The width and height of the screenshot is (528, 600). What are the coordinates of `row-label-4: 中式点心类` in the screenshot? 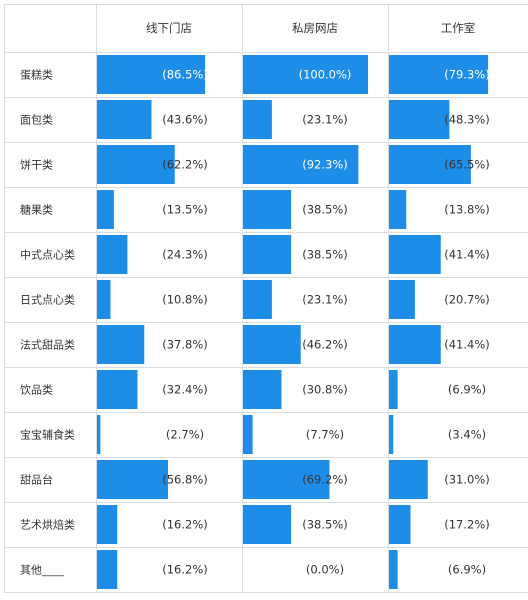 It's located at (47, 255).